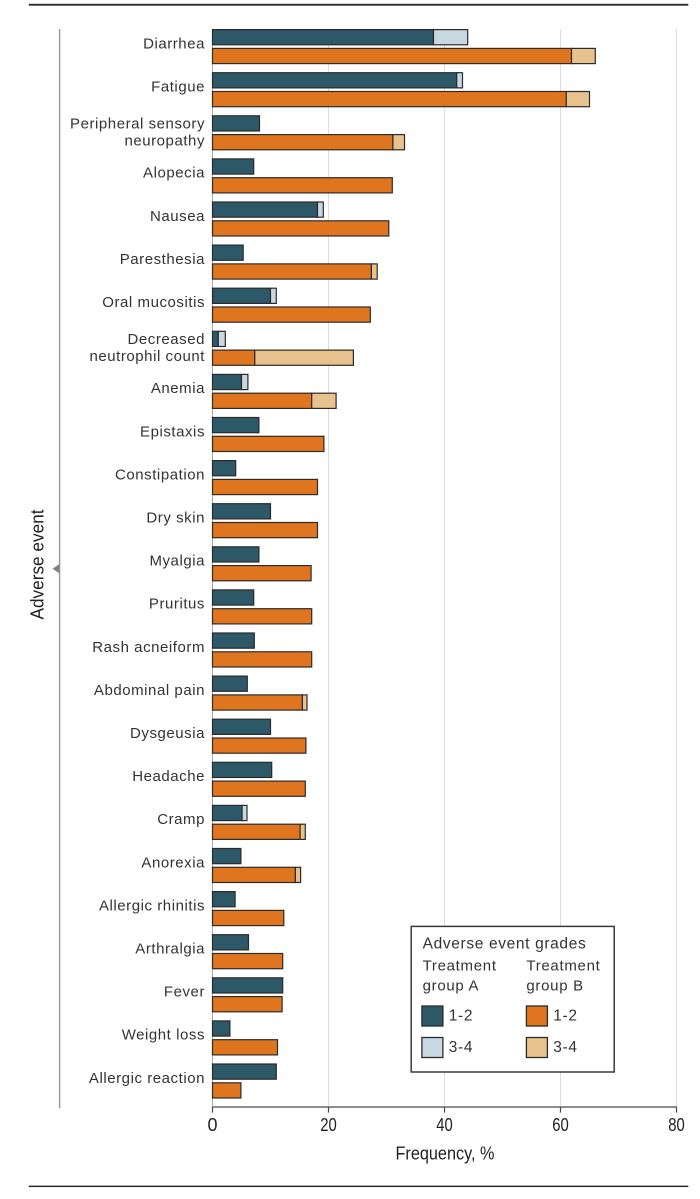 Image resolution: width=700 pixels, height=1199 pixels. I want to click on svg-text: Allergic reaction, so click(147, 1078).